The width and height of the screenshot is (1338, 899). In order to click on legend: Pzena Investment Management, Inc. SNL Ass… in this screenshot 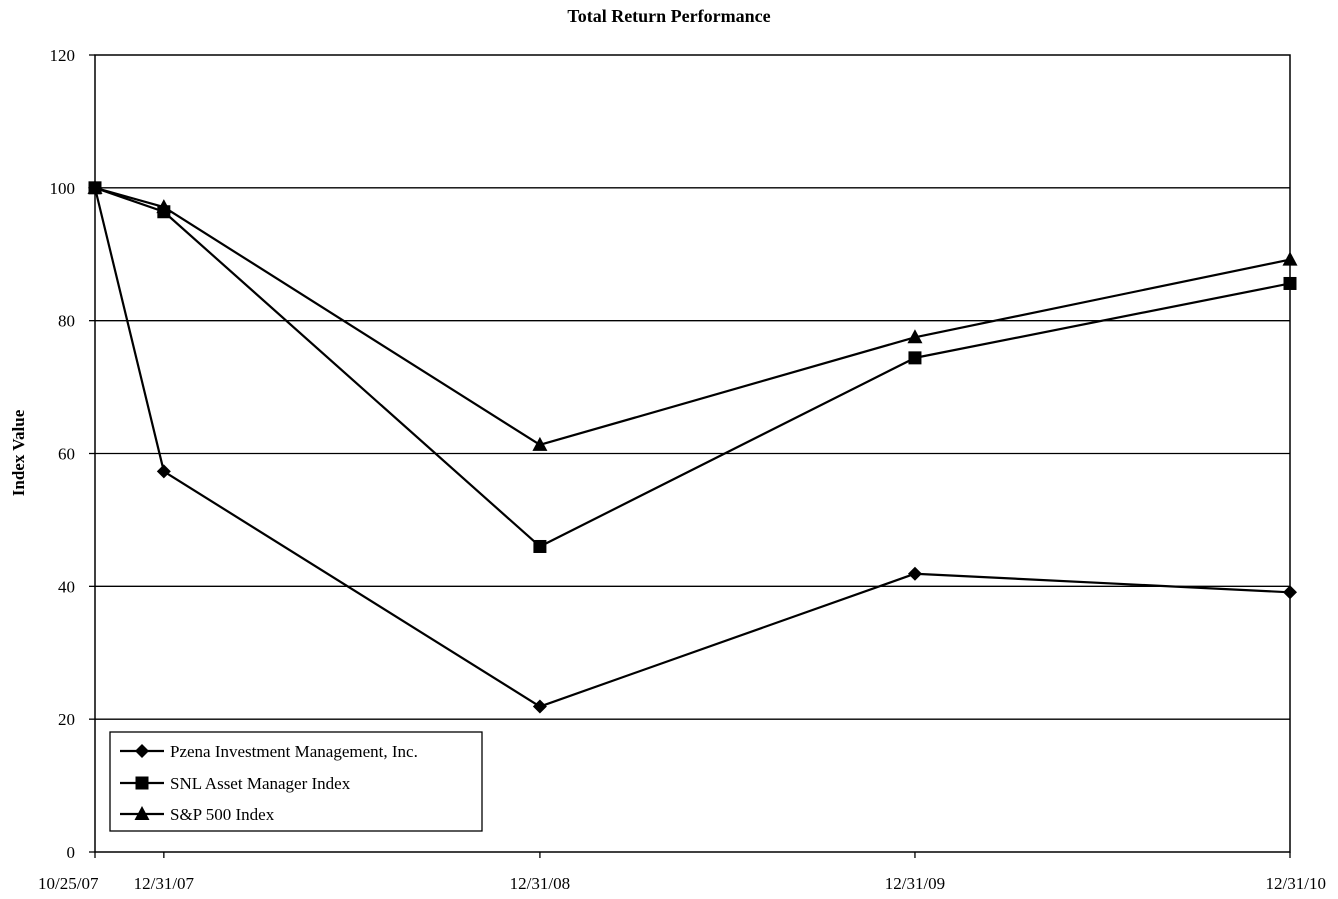, I will do `click(296, 781)`.